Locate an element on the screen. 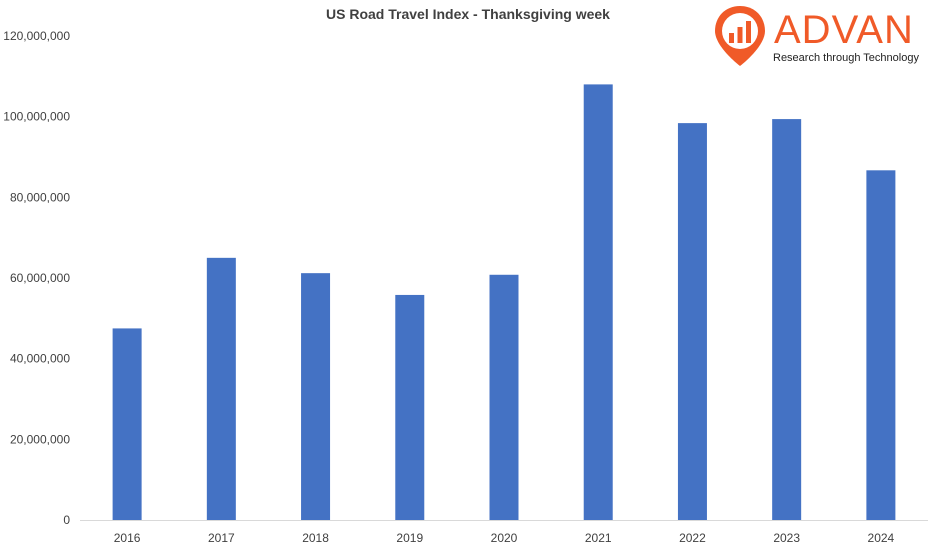 The image size is (936, 548). bar-2023 is located at coordinates (787, 319).